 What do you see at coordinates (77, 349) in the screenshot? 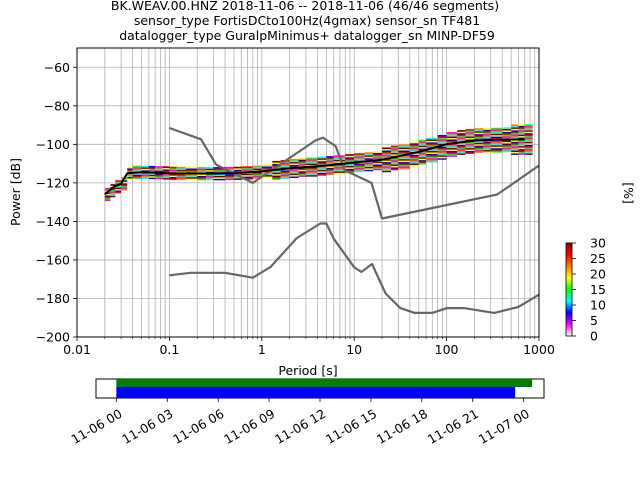
I see `x-tick-label: 0.01` at bounding box center [77, 349].